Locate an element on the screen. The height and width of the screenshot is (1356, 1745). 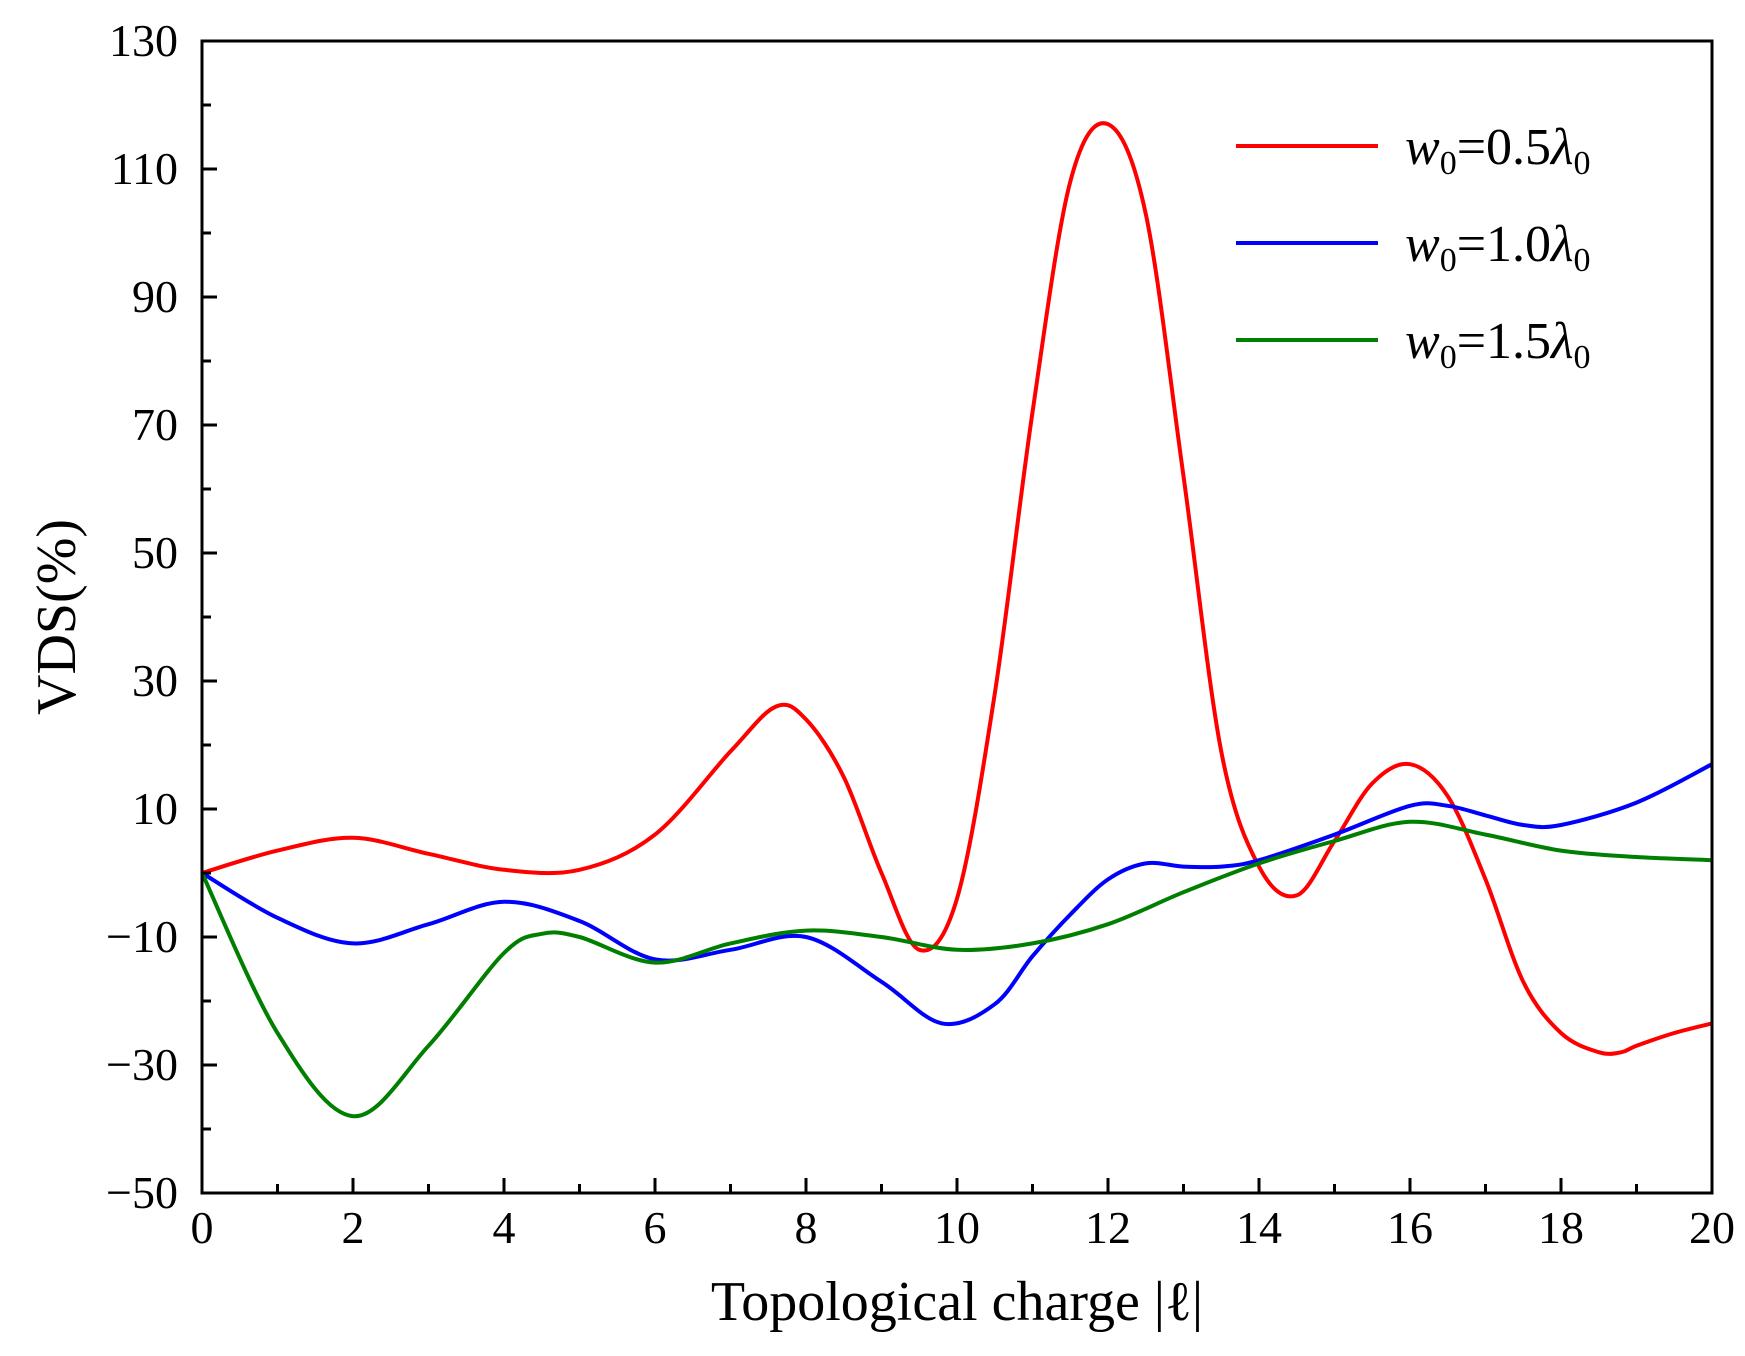
y-tick-label: −30 is located at coordinates (142, 1064).